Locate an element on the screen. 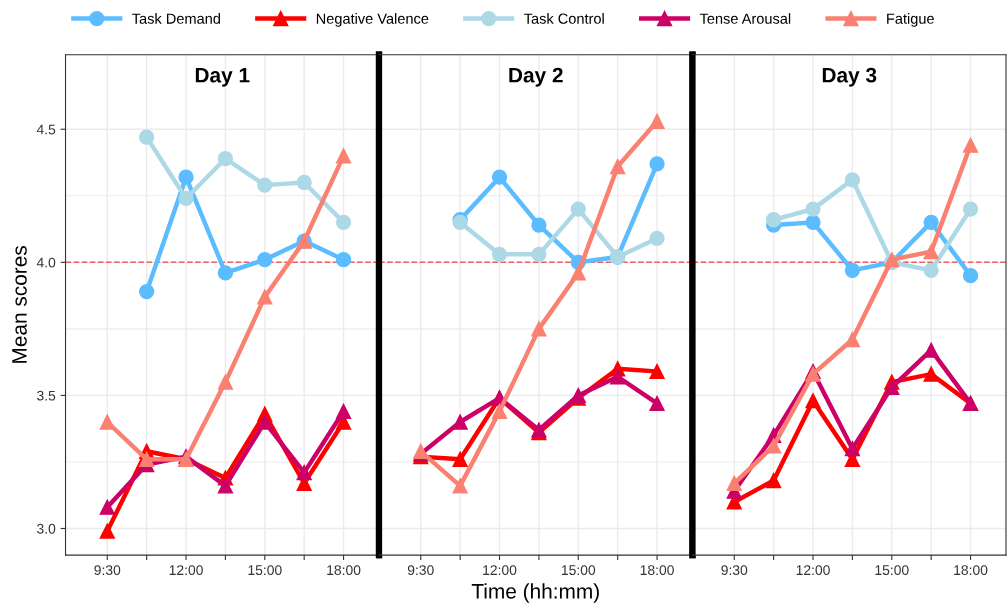 This screenshot has width=1008, height=608. text: Day 1 is located at coordinates (222, 77).